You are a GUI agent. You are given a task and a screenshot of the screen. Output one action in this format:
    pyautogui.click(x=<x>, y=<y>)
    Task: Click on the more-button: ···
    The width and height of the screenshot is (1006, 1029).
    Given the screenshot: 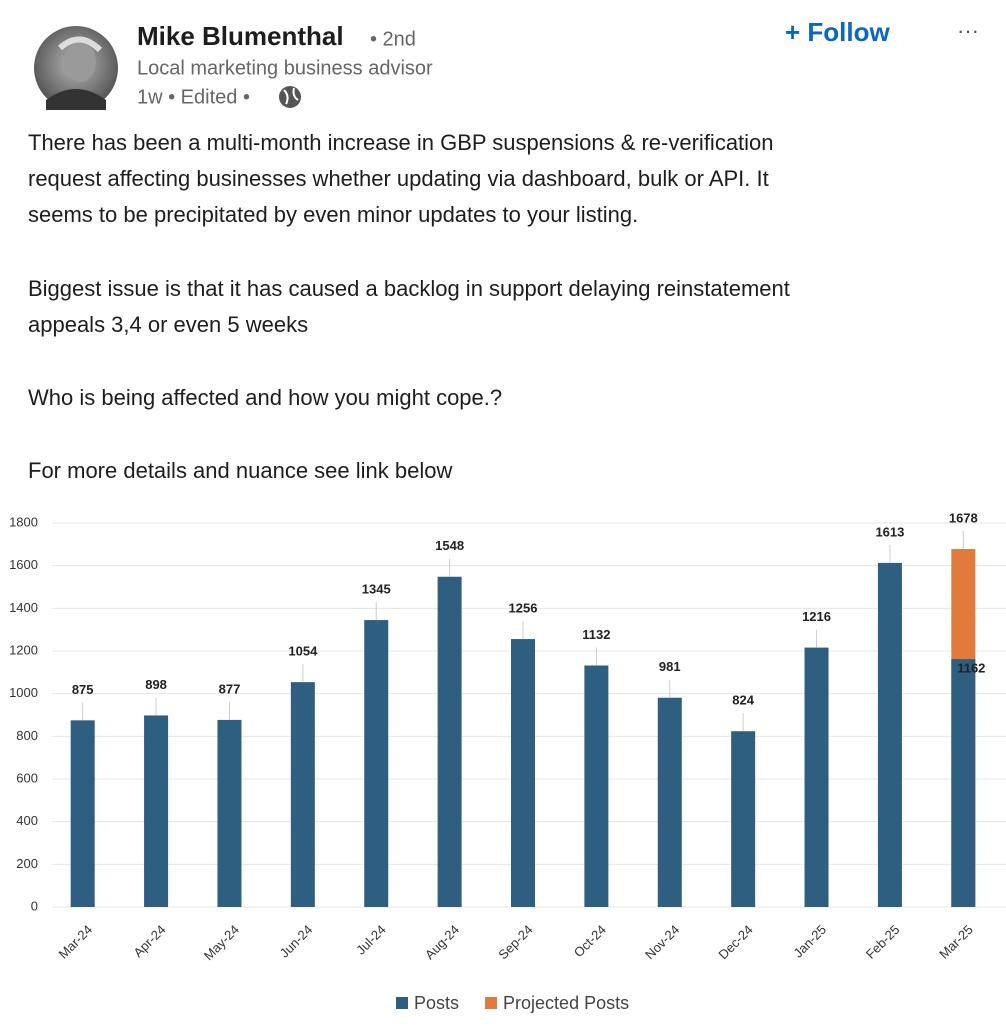 What is the action you would take?
    pyautogui.click(x=968, y=30)
    